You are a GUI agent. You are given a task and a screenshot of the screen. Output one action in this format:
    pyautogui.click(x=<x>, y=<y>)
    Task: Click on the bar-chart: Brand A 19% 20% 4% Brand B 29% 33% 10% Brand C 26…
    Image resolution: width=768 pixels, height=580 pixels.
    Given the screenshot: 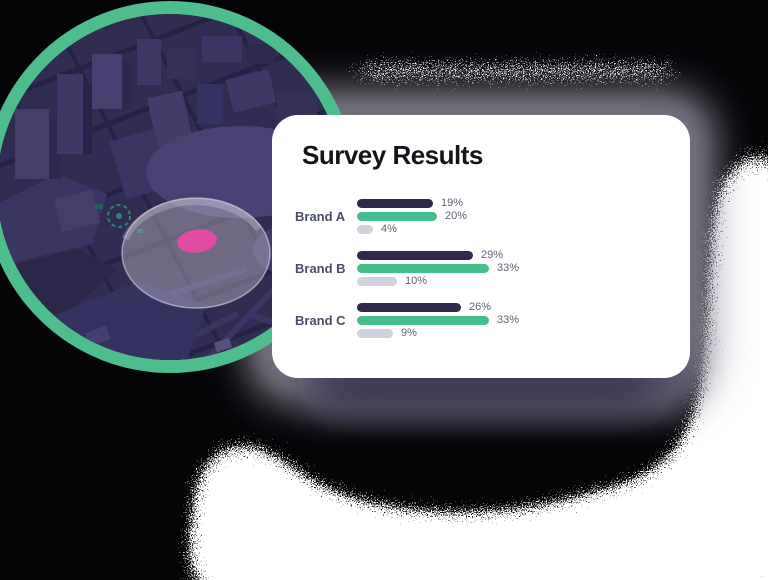 What is the action you would take?
    pyautogui.click(x=492, y=268)
    